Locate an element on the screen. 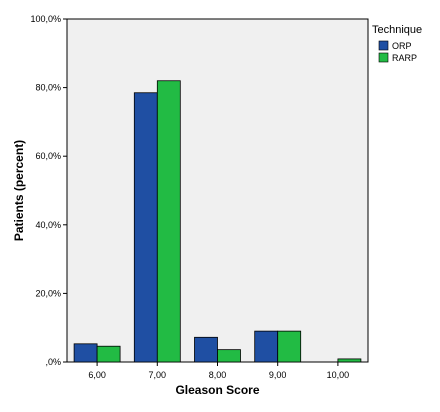 Image resolution: width=440 pixels, height=412 pixels. y-tick-label: 80,0% is located at coordinates (48, 88).